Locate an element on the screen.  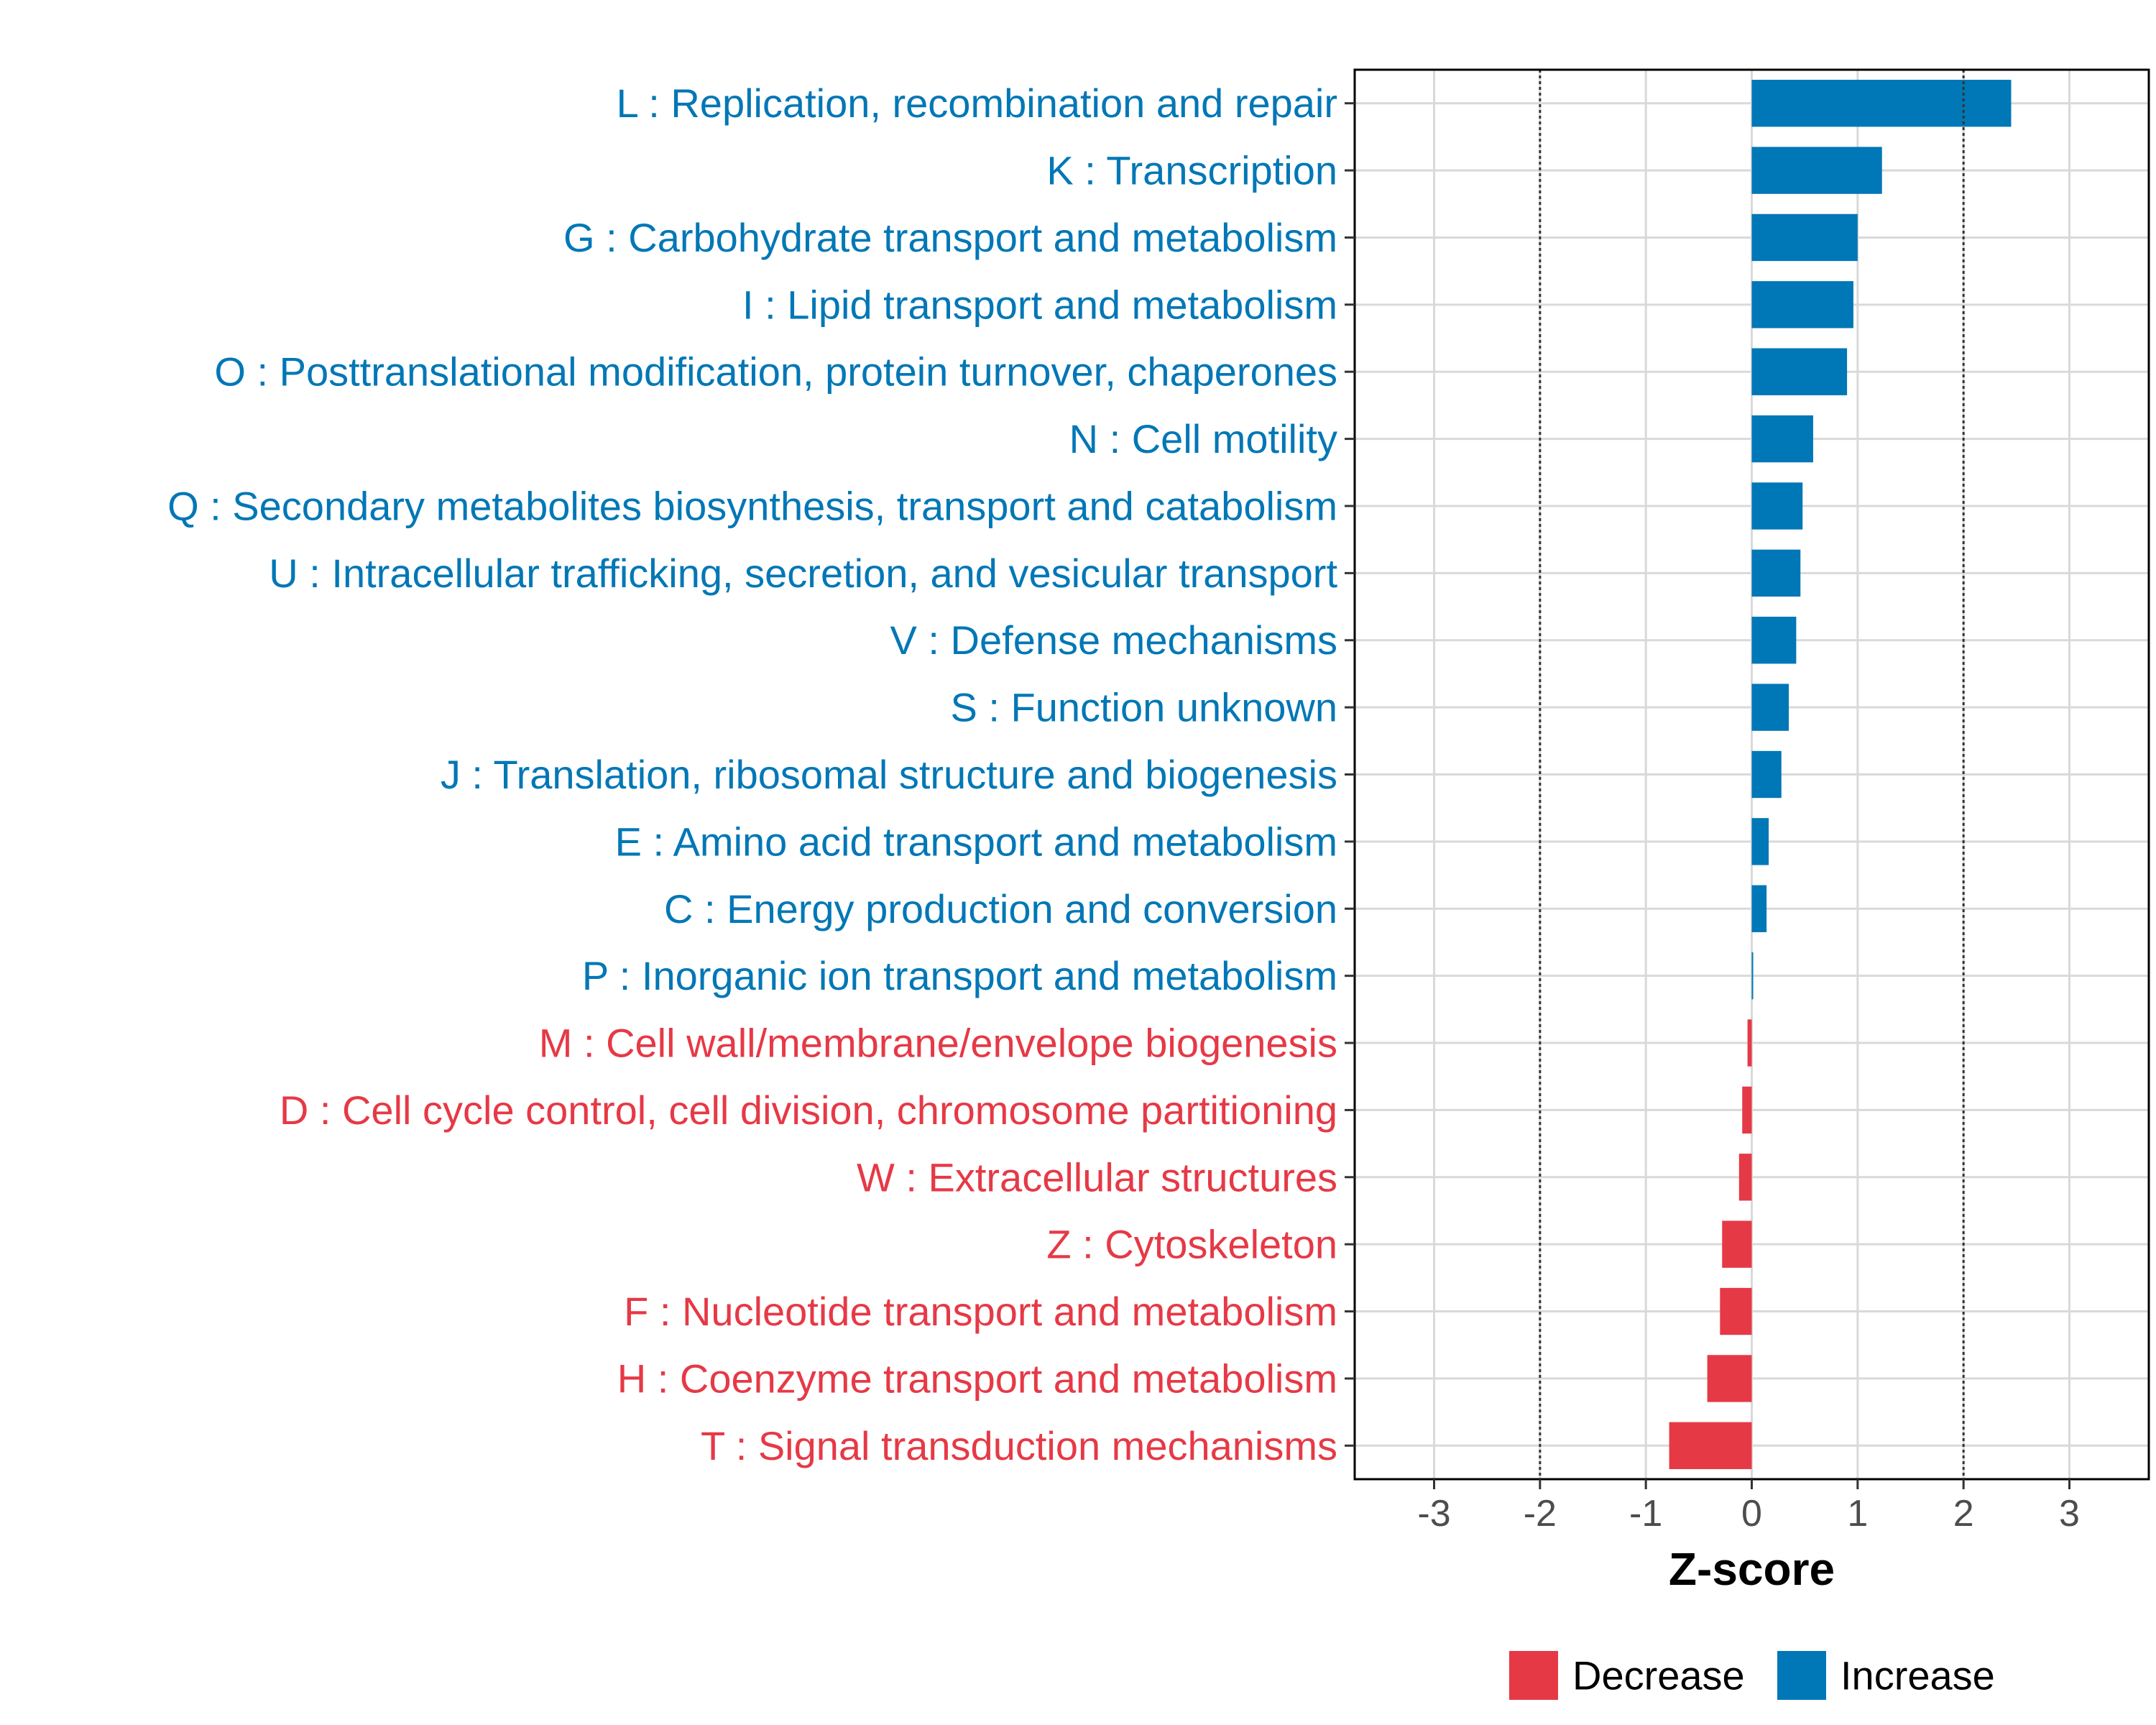
category-label: C : Energy production and conversion is located at coordinates (1001, 909).